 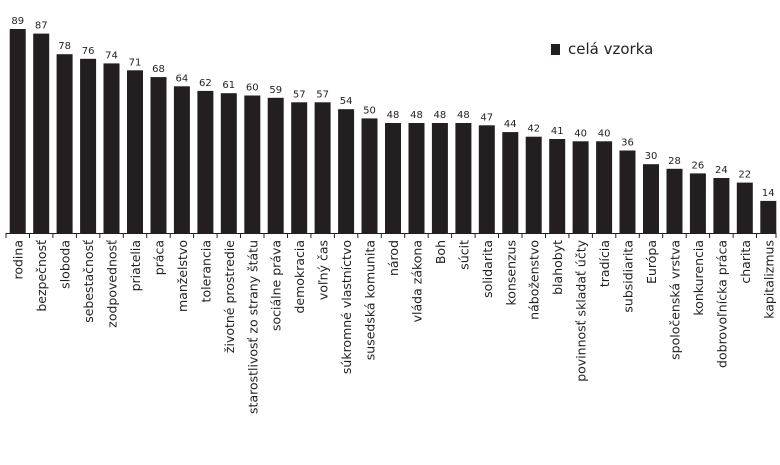 I want to click on value-label: 74, so click(x=111, y=55).